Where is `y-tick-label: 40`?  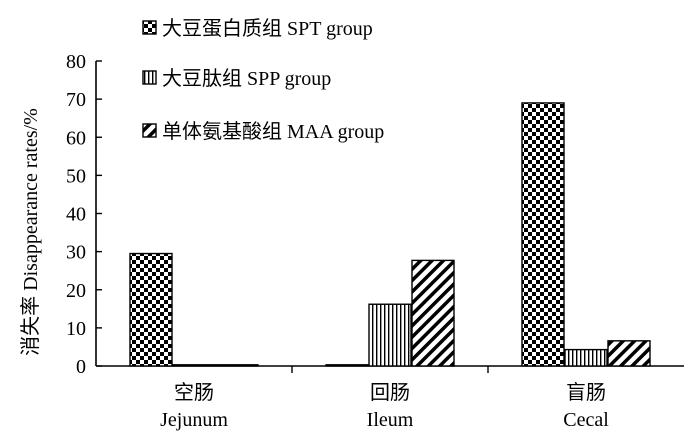
y-tick-label: 40 is located at coordinates (76, 215).